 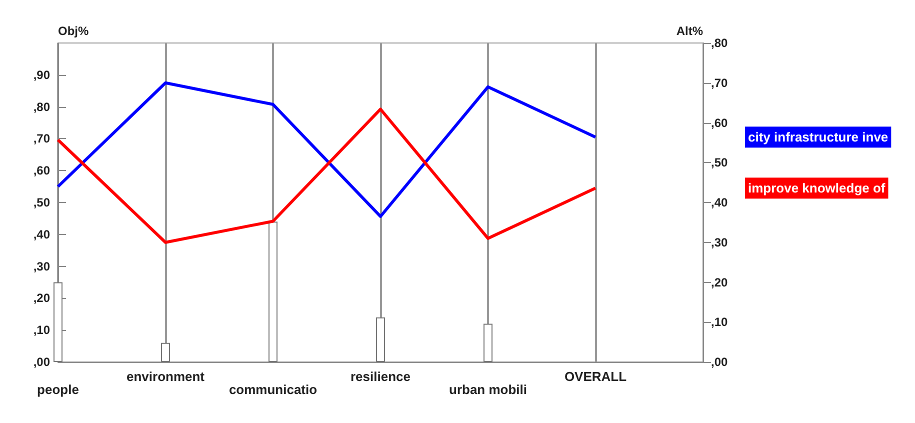 What do you see at coordinates (41, 330) in the screenshot?
I see `y-tick-label: ,10` at bounding box center [41, 330].